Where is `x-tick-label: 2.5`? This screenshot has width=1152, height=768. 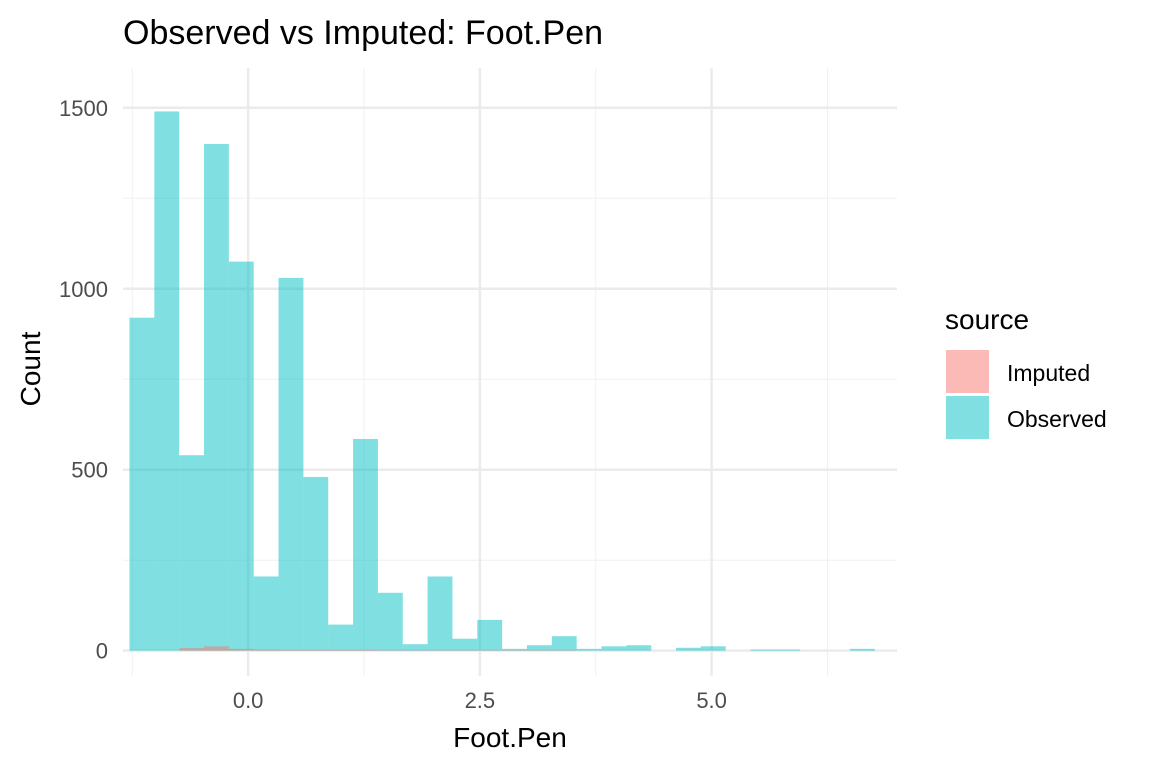
x-tick-label: 2.5 is located at coordinates (480, 700).